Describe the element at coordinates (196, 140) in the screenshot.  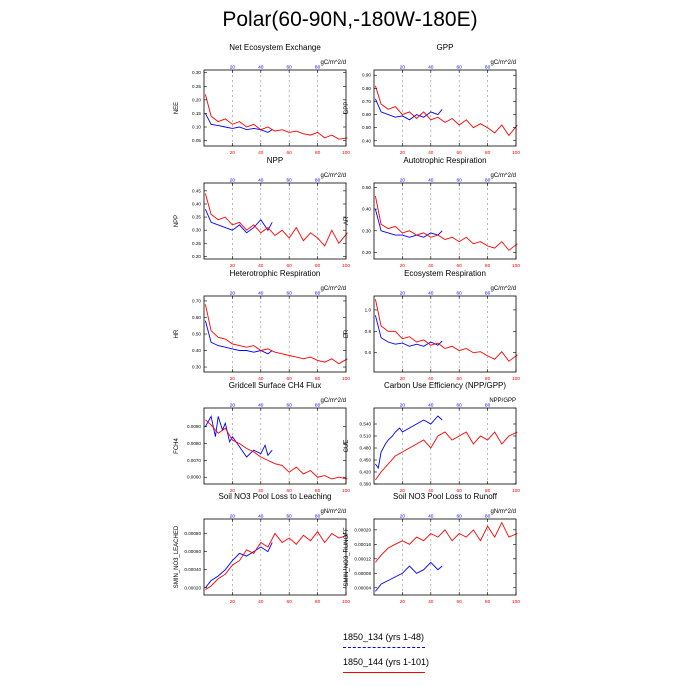
I see `y-tick-label: 0.05` at that location.